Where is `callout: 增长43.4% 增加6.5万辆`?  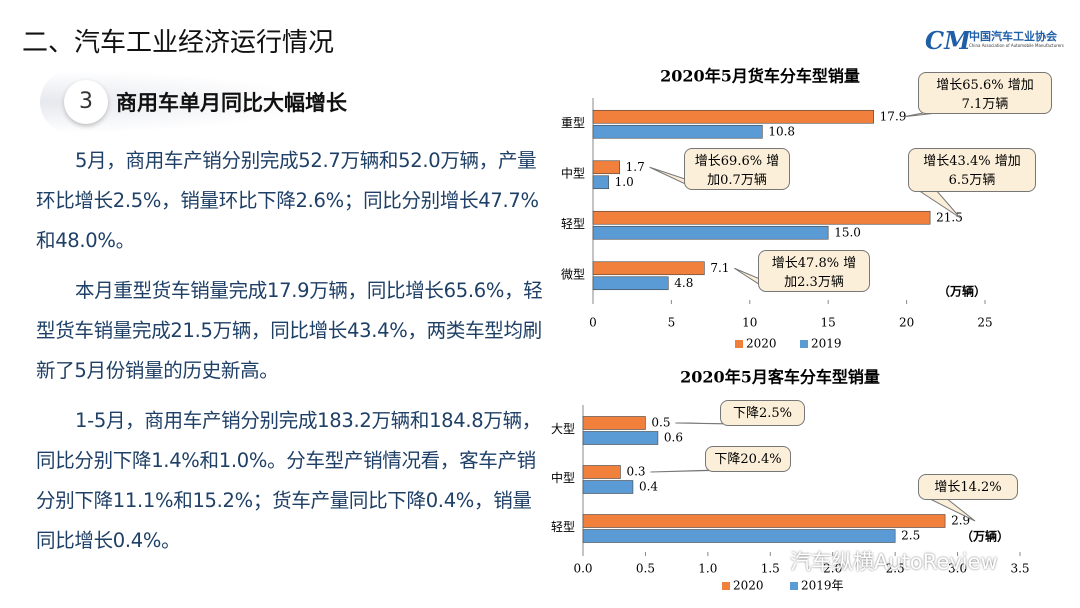
callout: 增长43.4% 增加6.5万辆 is located at coordinates (972, 170).